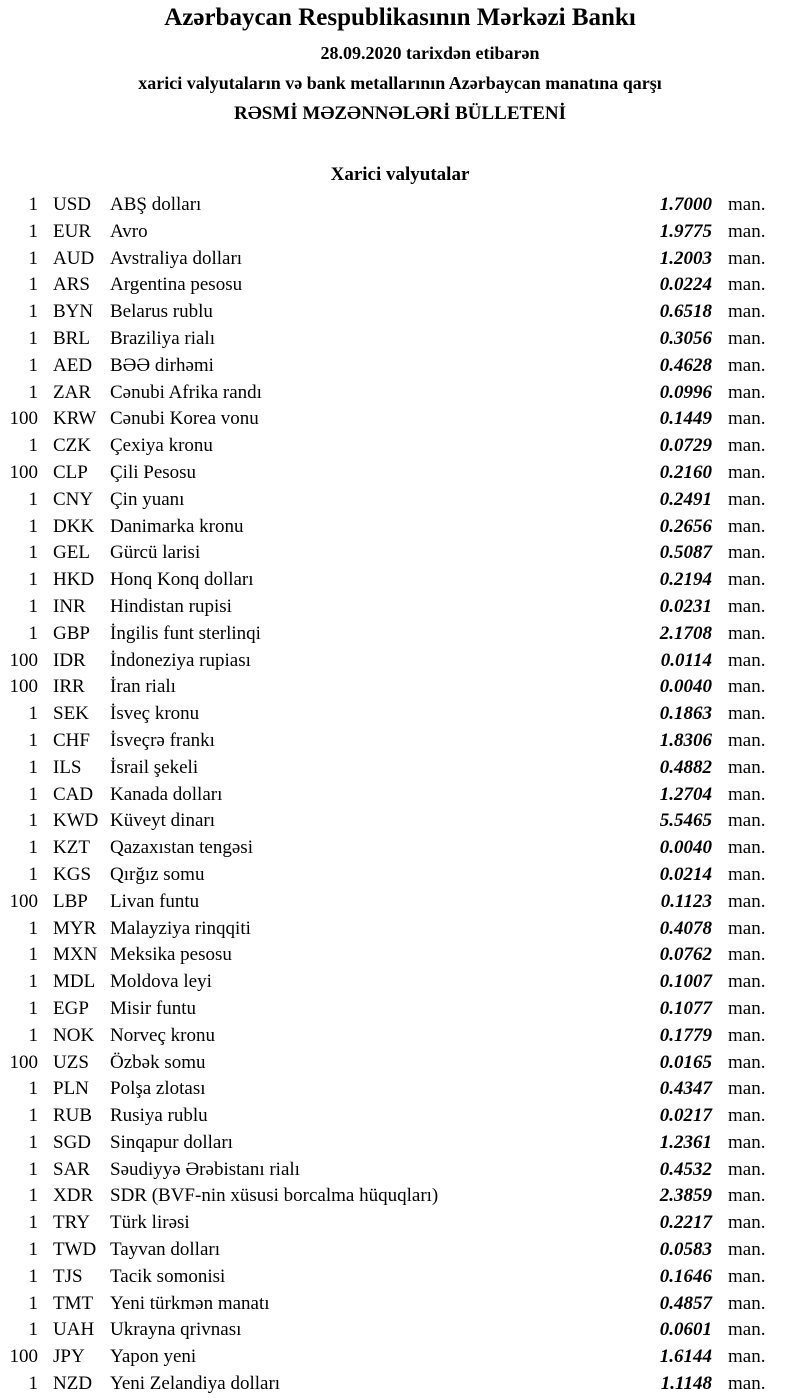  What do you see at coordinates (182, 580) in the screenshot?
I see `currency-name: Honq Konq dolları` at bounding box center [182, 580].